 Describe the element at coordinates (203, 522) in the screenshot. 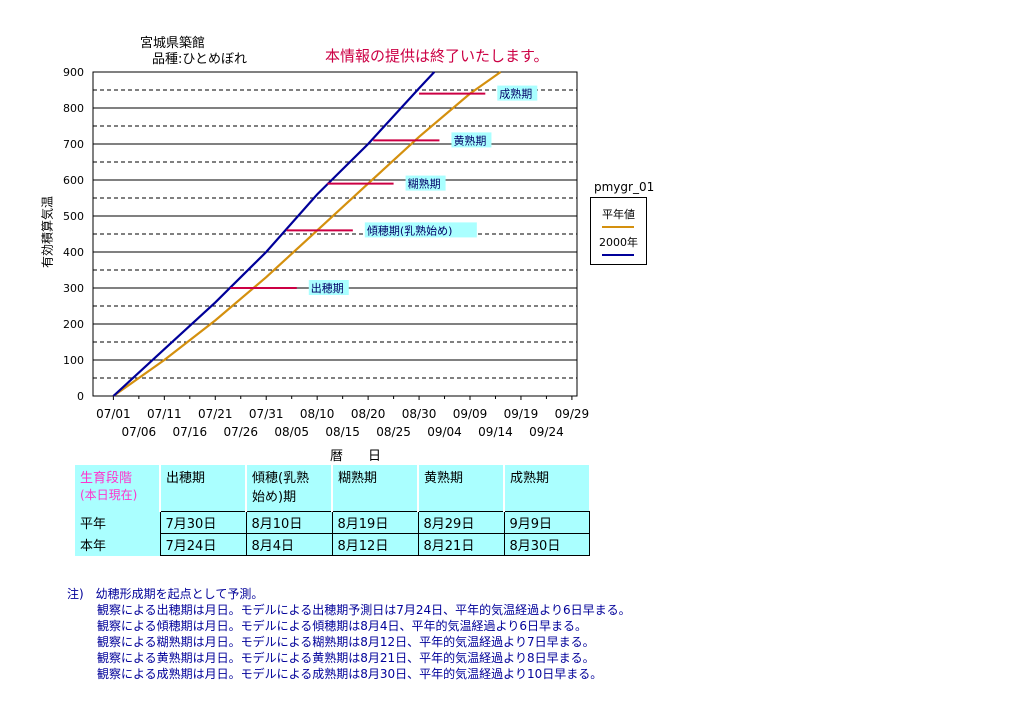

I see `cell: 7月30日` at that location.